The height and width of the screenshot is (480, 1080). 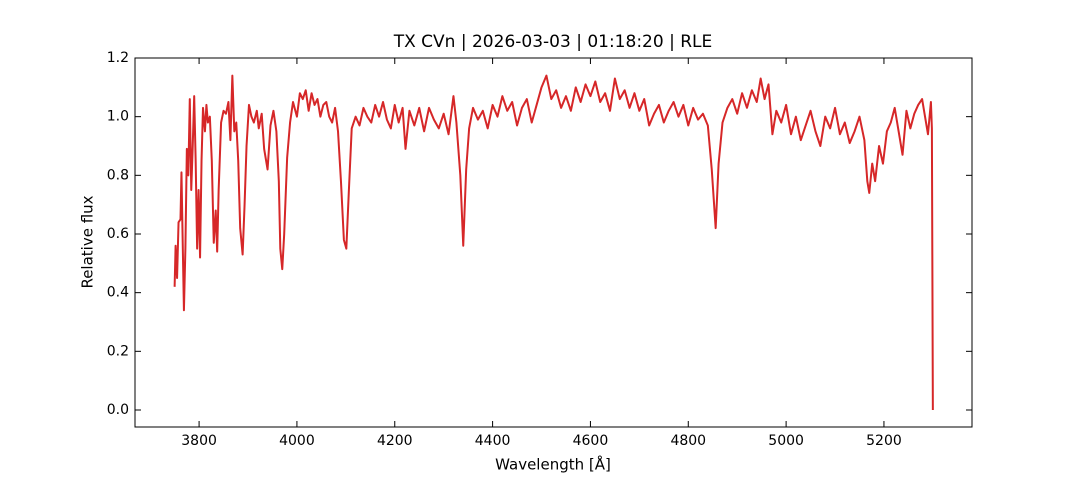 I want to click on x-tick-label: 5200, so click(x=884, y=441).